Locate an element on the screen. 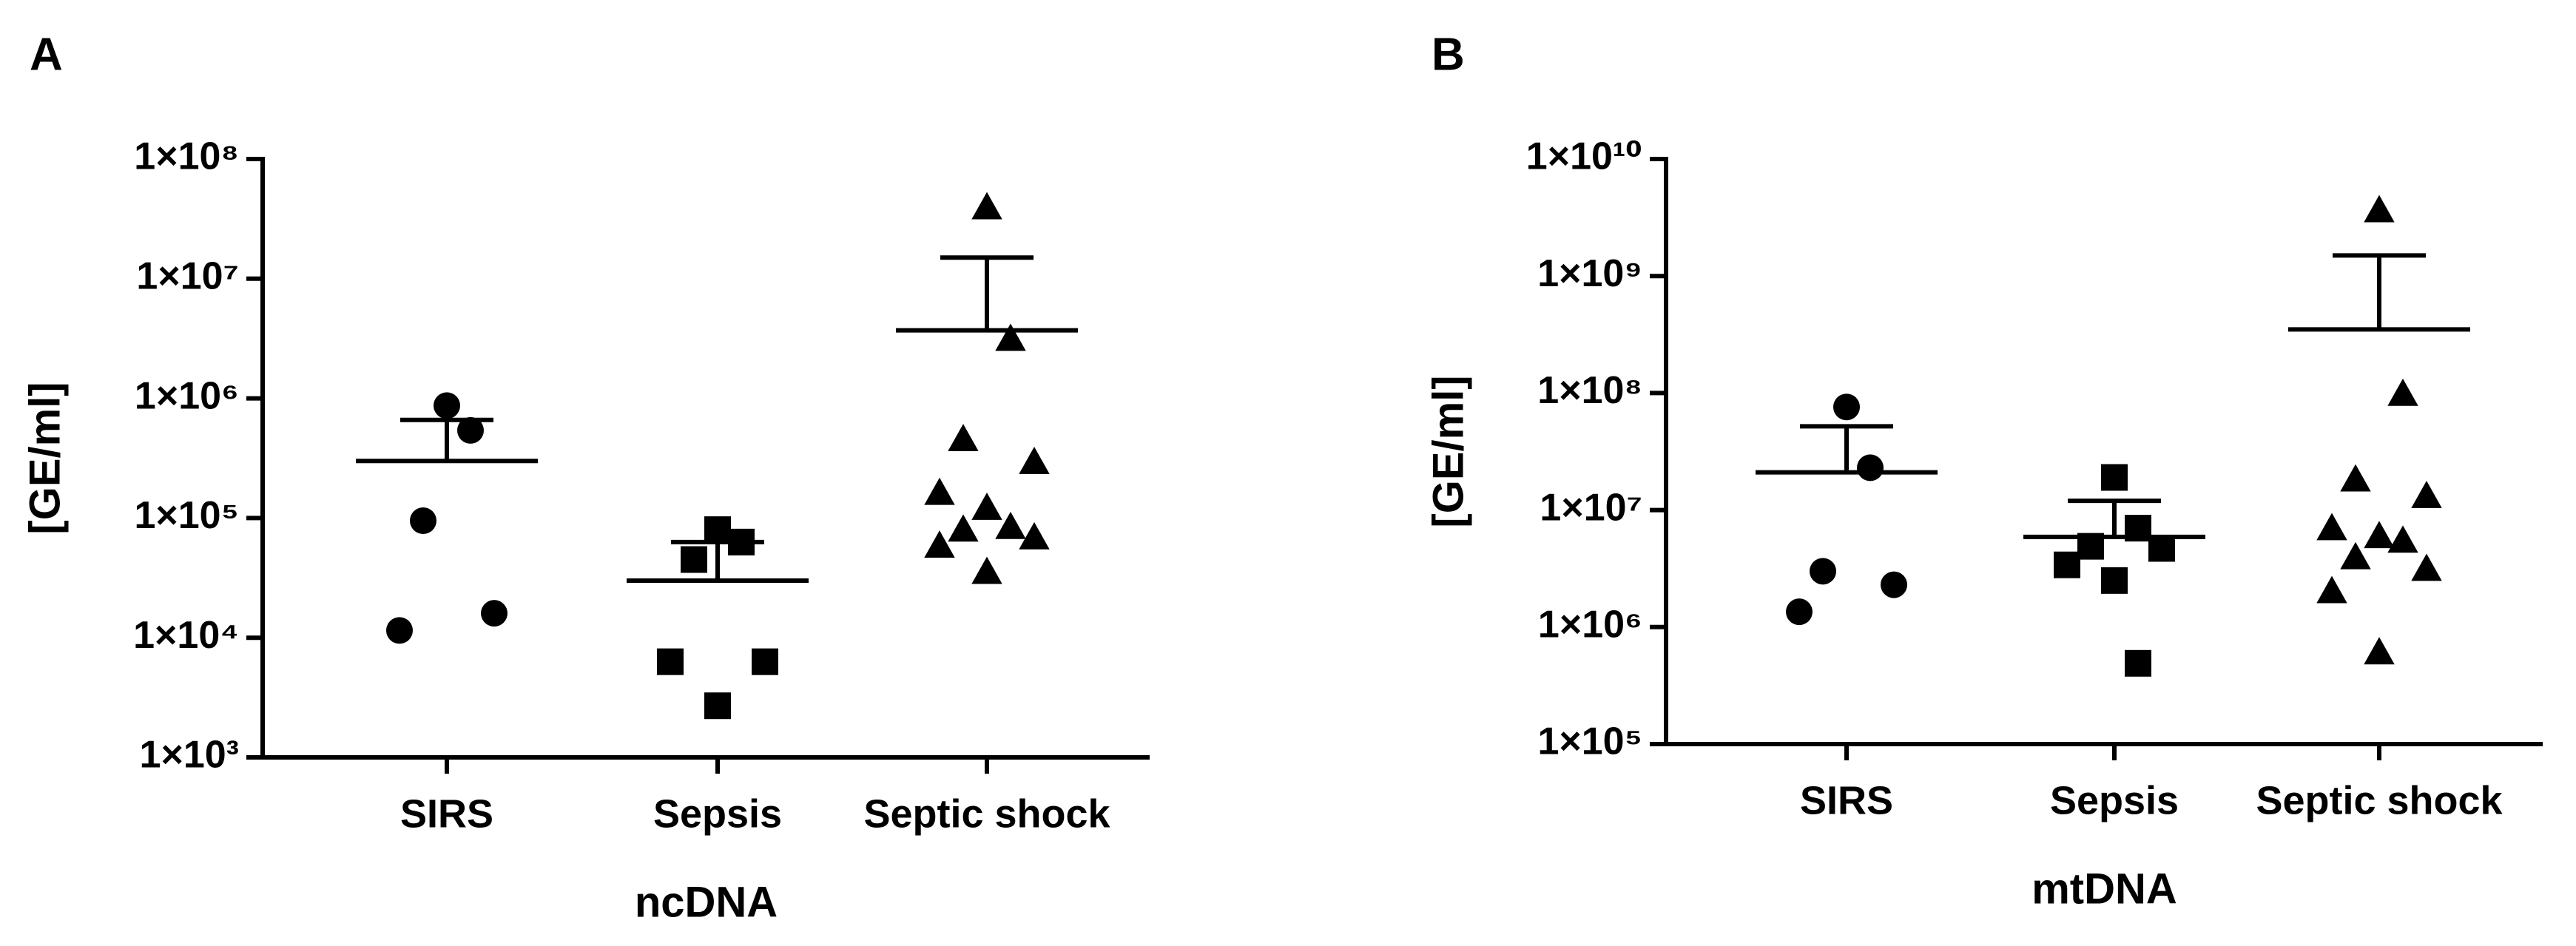 The width and height of the screenshot is (2576, 946). y-tick-label: 1×10³ is located at coordinates (189, 755).